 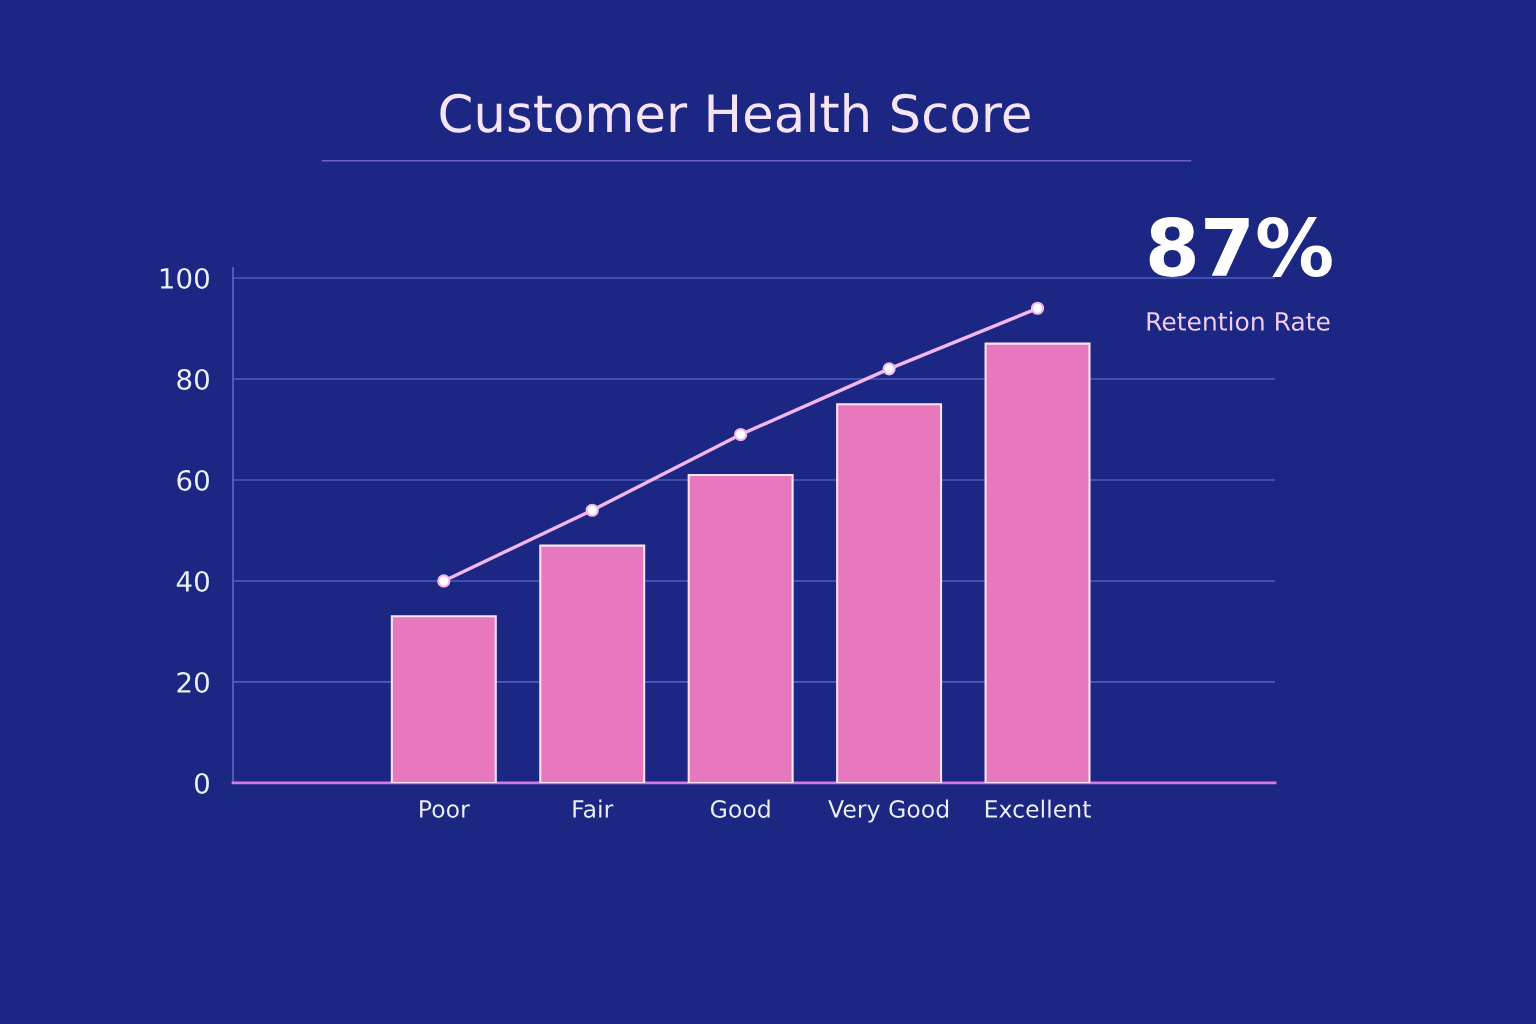 What do you see at coordinates (888, 811) in the screenshot?
I see `x-tick-label: Very Good` at bounding box center [888, 811].